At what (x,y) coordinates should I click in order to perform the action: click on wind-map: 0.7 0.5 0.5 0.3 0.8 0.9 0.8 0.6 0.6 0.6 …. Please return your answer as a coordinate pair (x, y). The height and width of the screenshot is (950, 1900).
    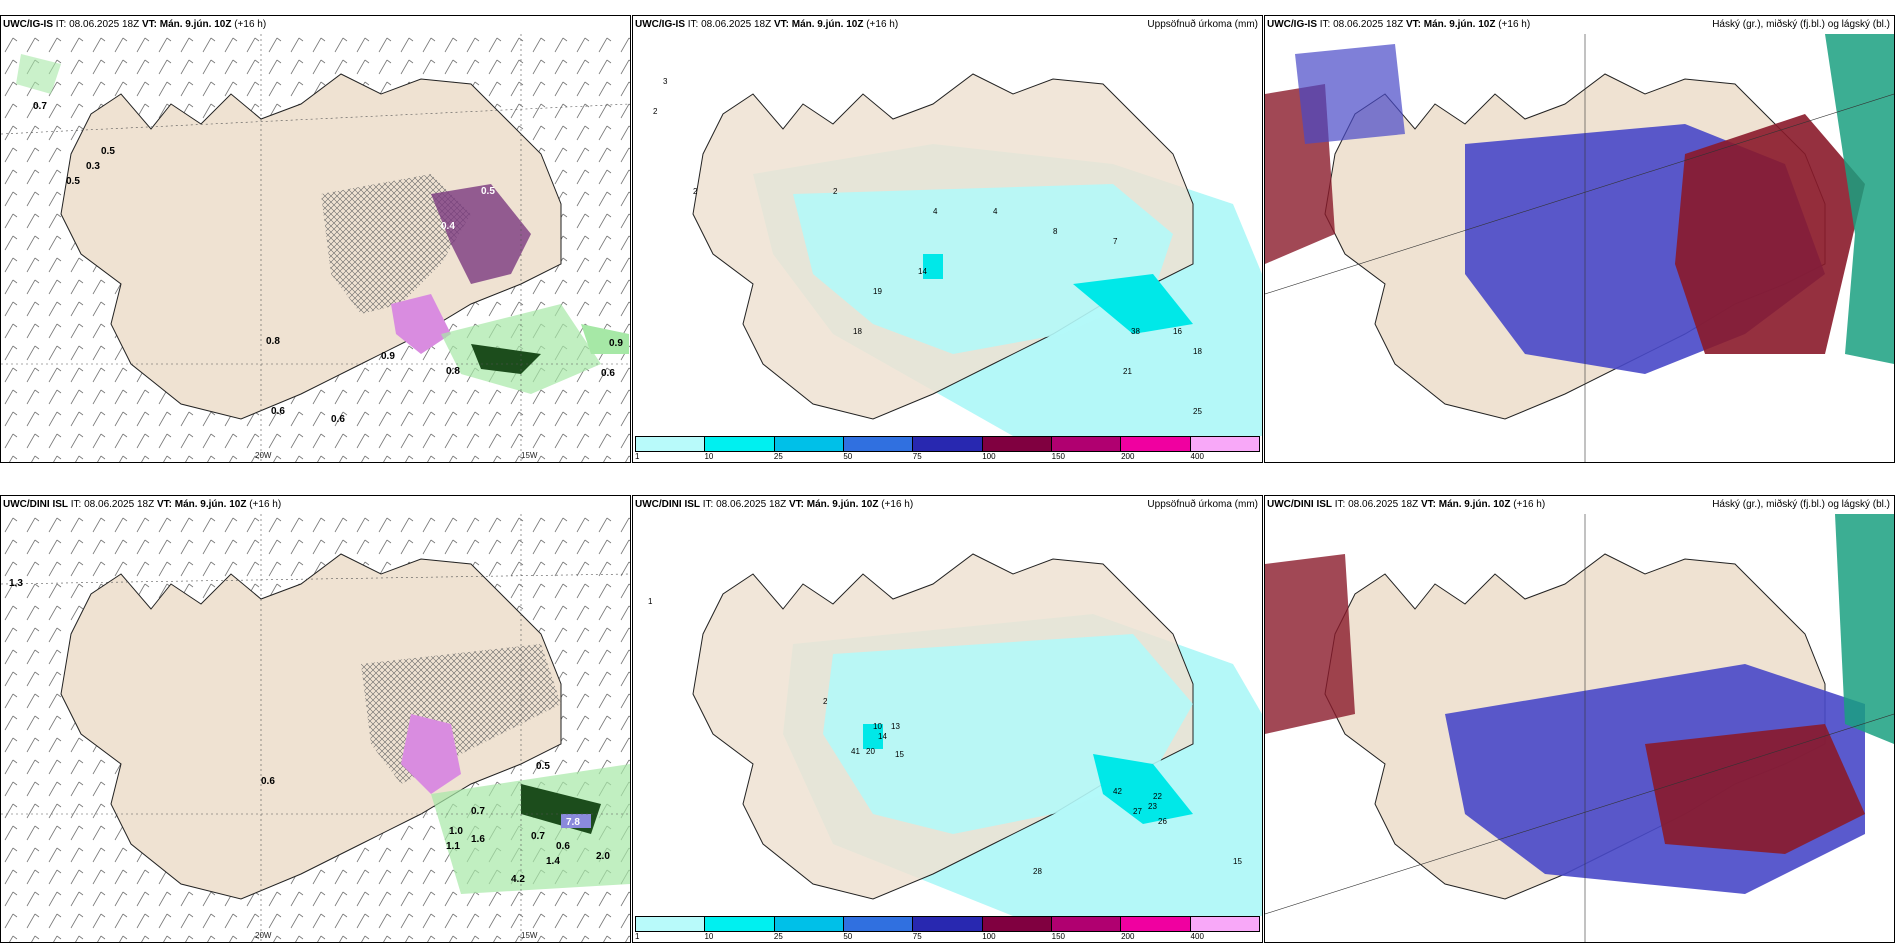
    Looking at the image, I should click on (315, 248).